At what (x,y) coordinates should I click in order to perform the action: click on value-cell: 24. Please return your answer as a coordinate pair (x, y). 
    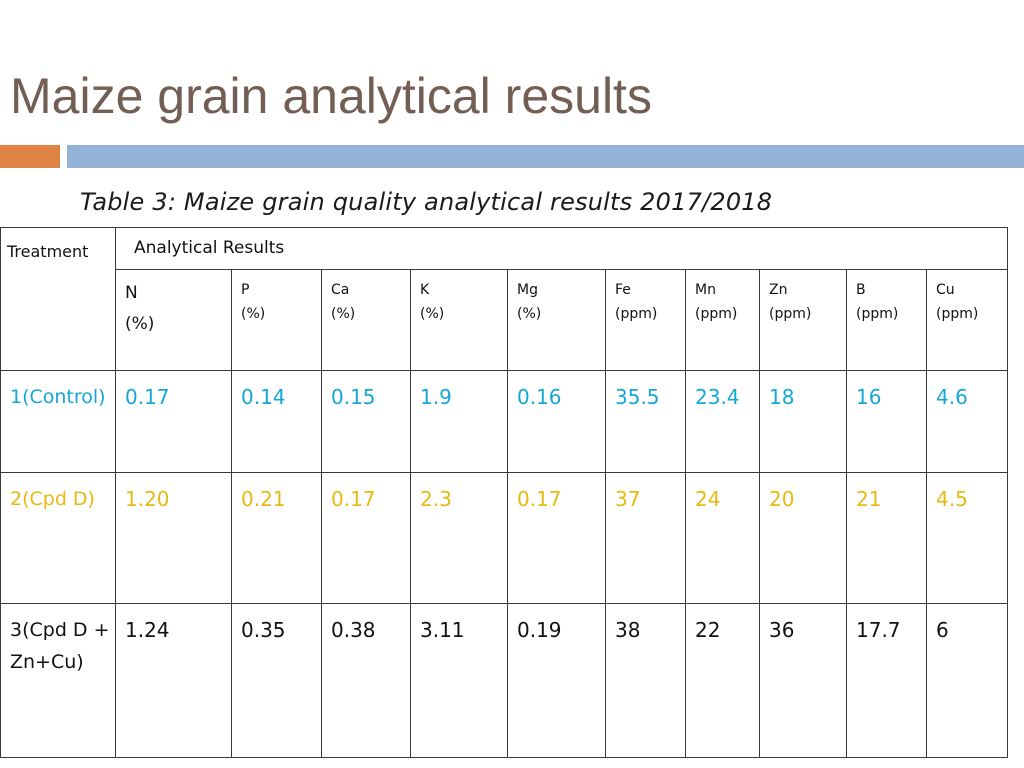
    Looking at the image, I should click on (722, 538).